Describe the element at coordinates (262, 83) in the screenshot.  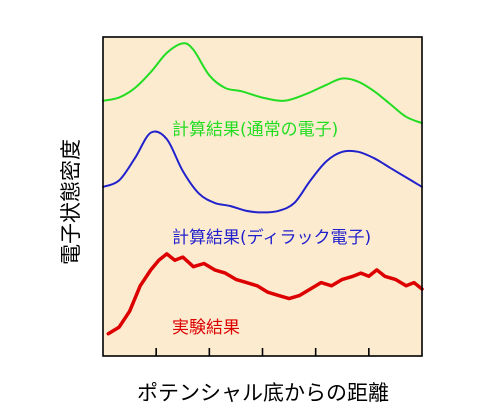
I see `series-line-normal-electron` at that location.